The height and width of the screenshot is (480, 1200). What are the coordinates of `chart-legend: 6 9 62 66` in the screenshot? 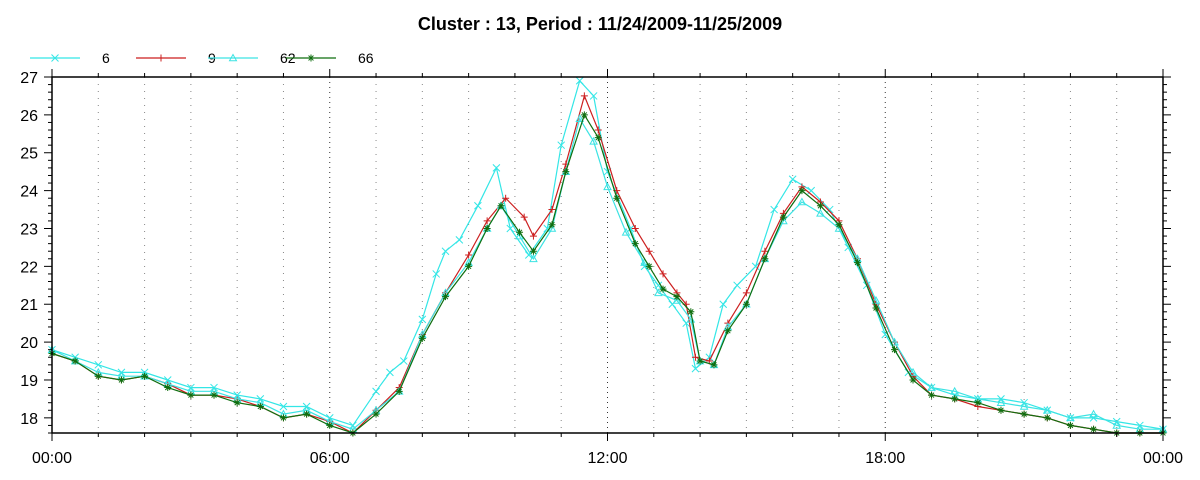 It's located at (202, 58).